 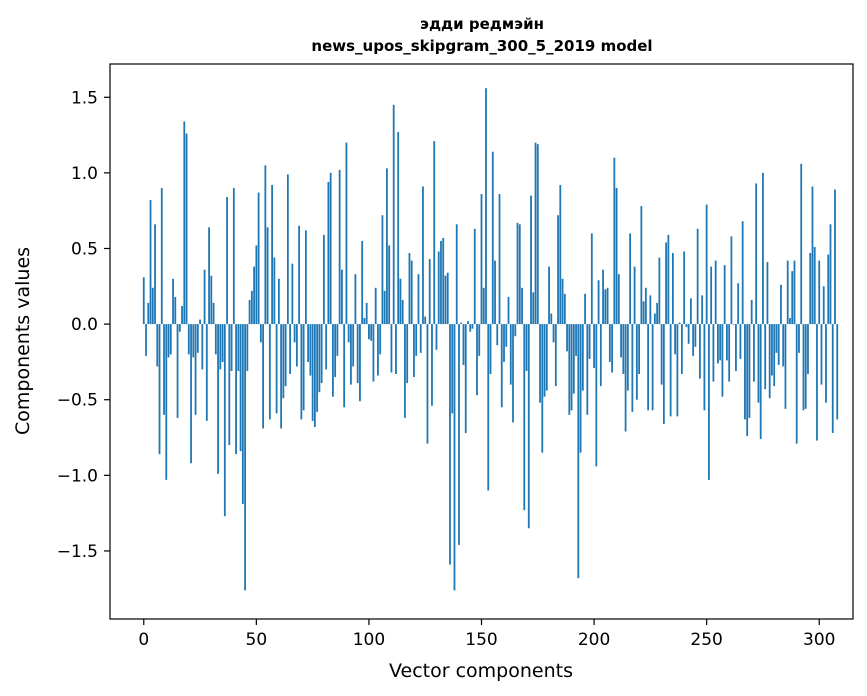 I want to click on y-tick-label: 0.0, so click(x=84, y=325).